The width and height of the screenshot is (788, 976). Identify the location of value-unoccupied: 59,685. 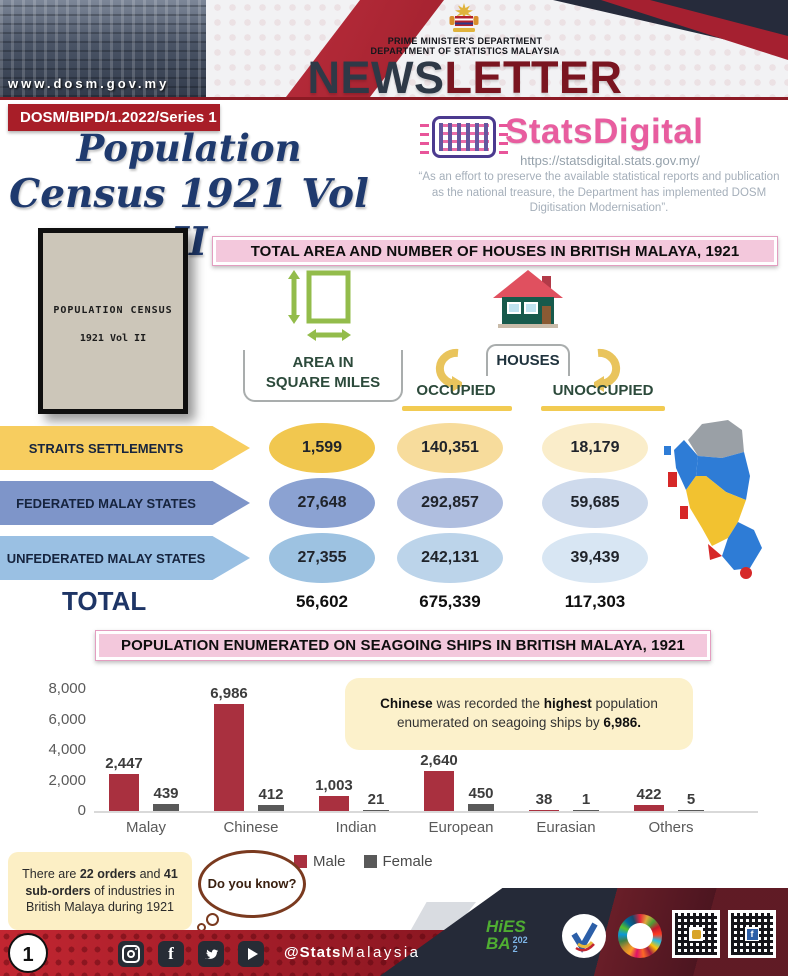
(595, 503).